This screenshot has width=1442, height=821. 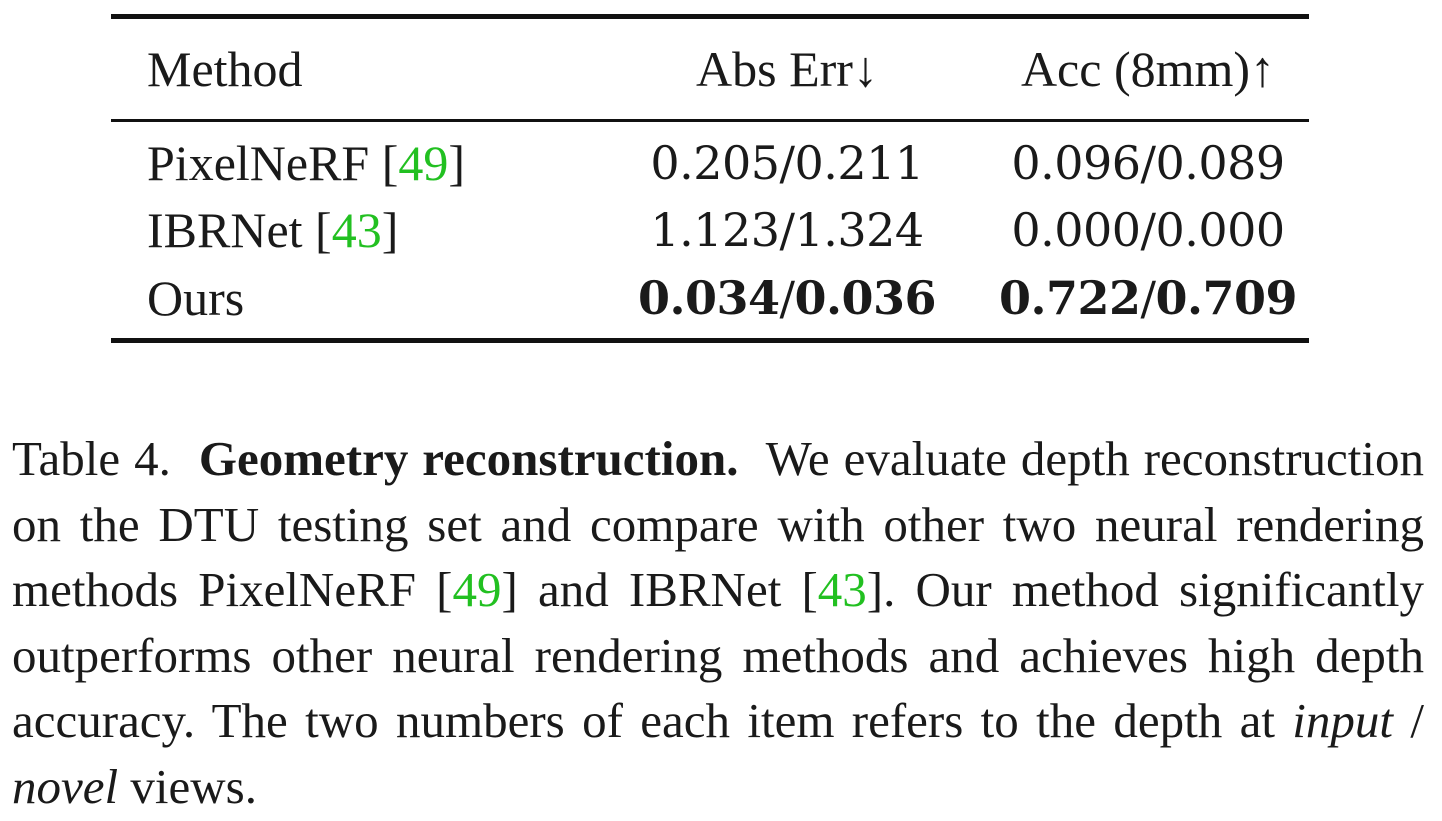 What do you see at coordinates (1148, 69) in the screenshot?
I see `header-acc: Acc (8mm)↑` at bounding box center [1148, 69].